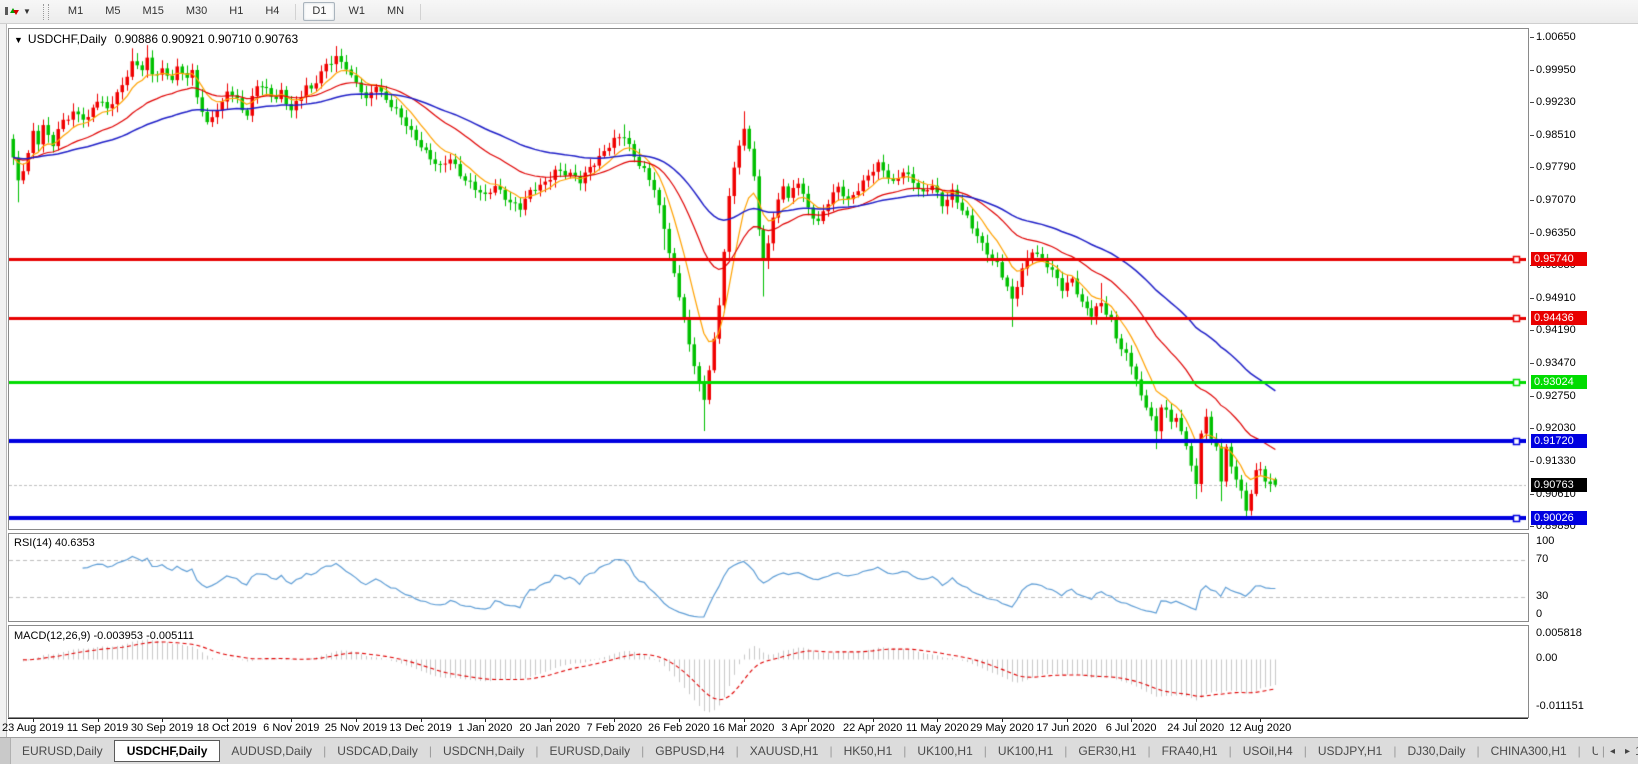 The width and height of the screenshot is (1638, 764). I want to click on rsi-canvas, so click(767, 576).